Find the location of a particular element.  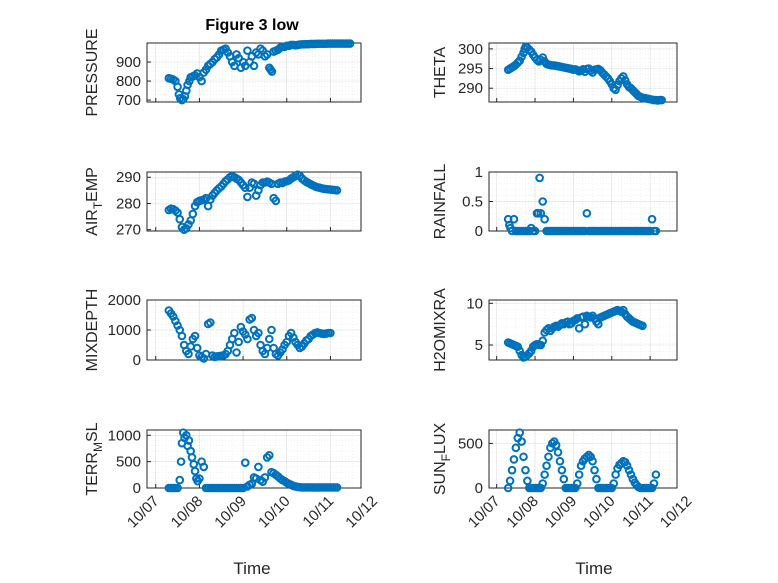

y-axis-label-text: AIR is located at coordinates (92, 222).